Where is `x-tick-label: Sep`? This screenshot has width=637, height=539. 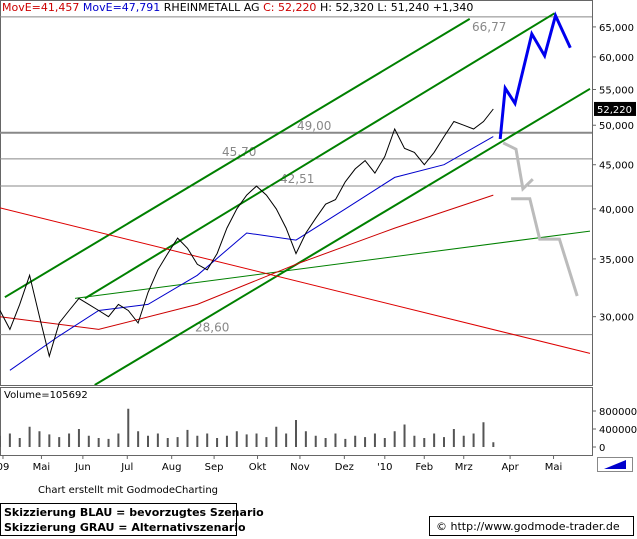 x-tick-label: Sep is located at coordinates (214, 467).